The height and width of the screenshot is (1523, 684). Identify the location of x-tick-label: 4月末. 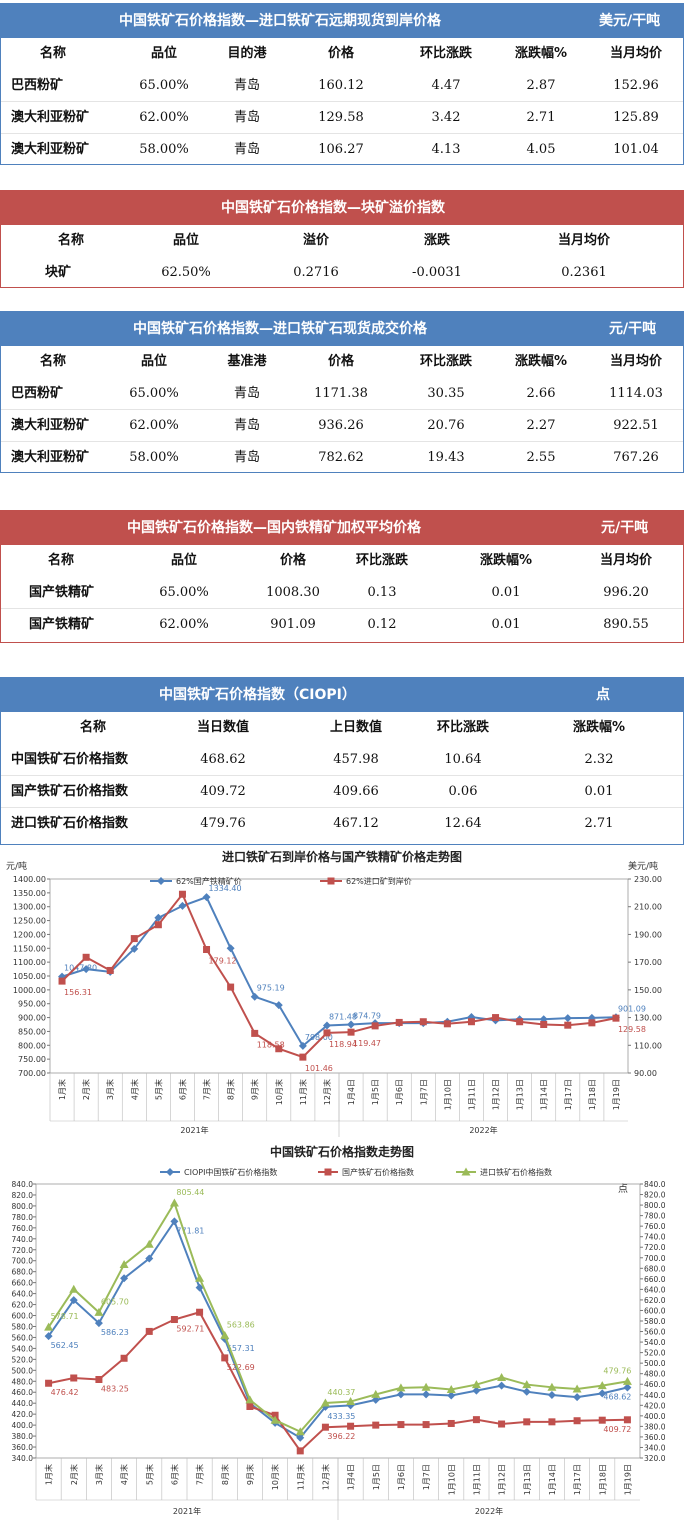
(124, 1474).